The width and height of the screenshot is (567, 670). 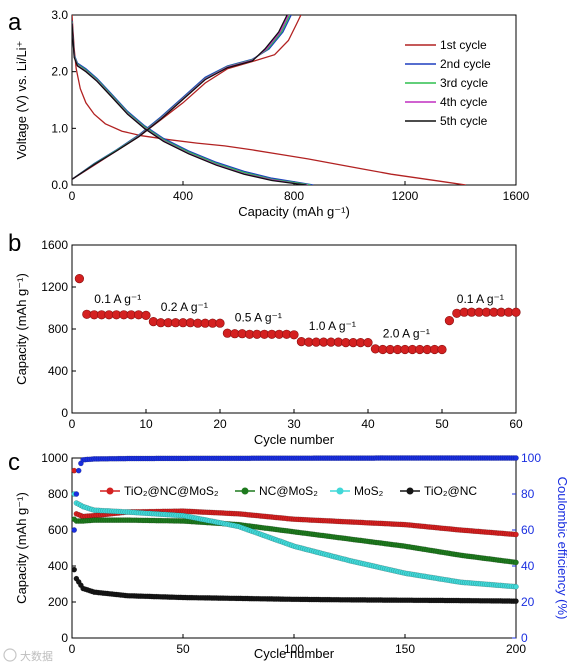 I want to click on chart-c-ytick-label: 200, so click(x=58, y=602).